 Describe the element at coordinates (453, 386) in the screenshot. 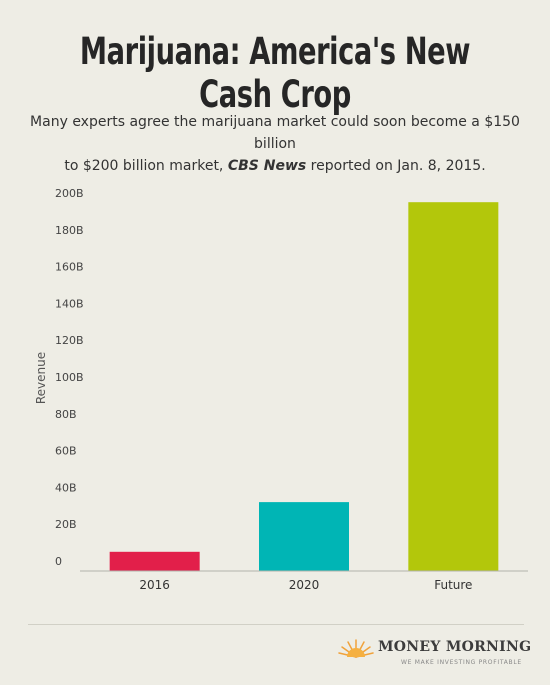

I see `bar-future` at that location.